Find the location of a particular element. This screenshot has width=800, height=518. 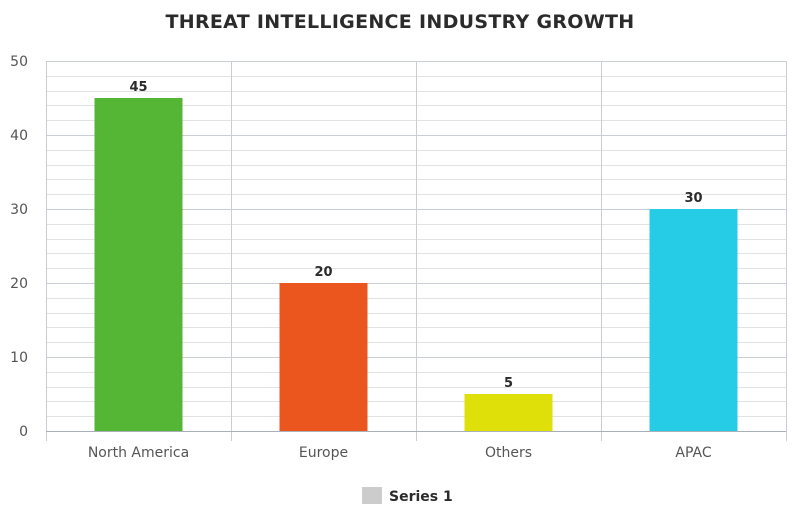

legend-label: Series 1 is located at coordinates (421, 497).